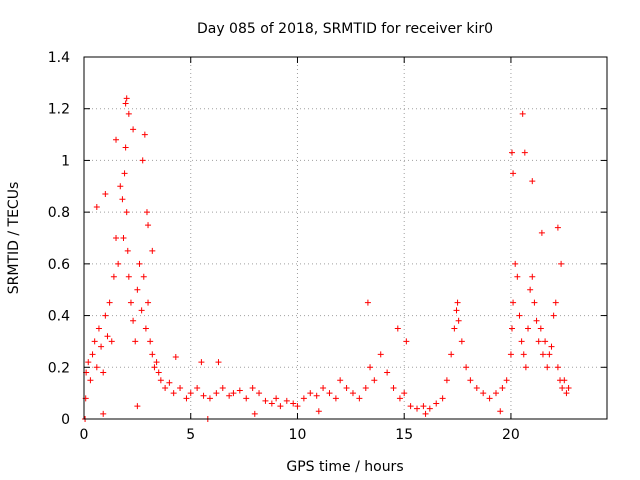  Describe the element at coordinates (59, 368) in the screenshot. I see `y-tick-label: 0.2` at that location.